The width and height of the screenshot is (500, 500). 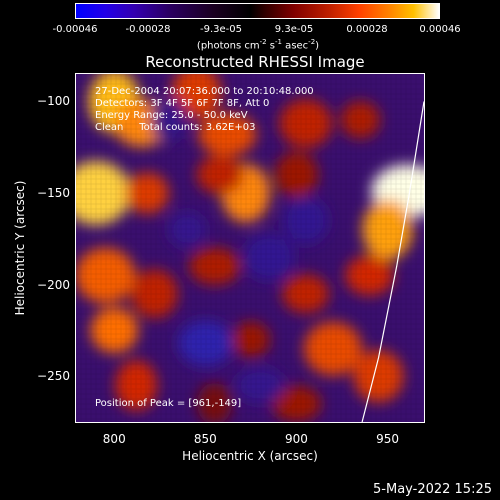 I want to click on y-tick-label: −250, so click(x=53, y=376).